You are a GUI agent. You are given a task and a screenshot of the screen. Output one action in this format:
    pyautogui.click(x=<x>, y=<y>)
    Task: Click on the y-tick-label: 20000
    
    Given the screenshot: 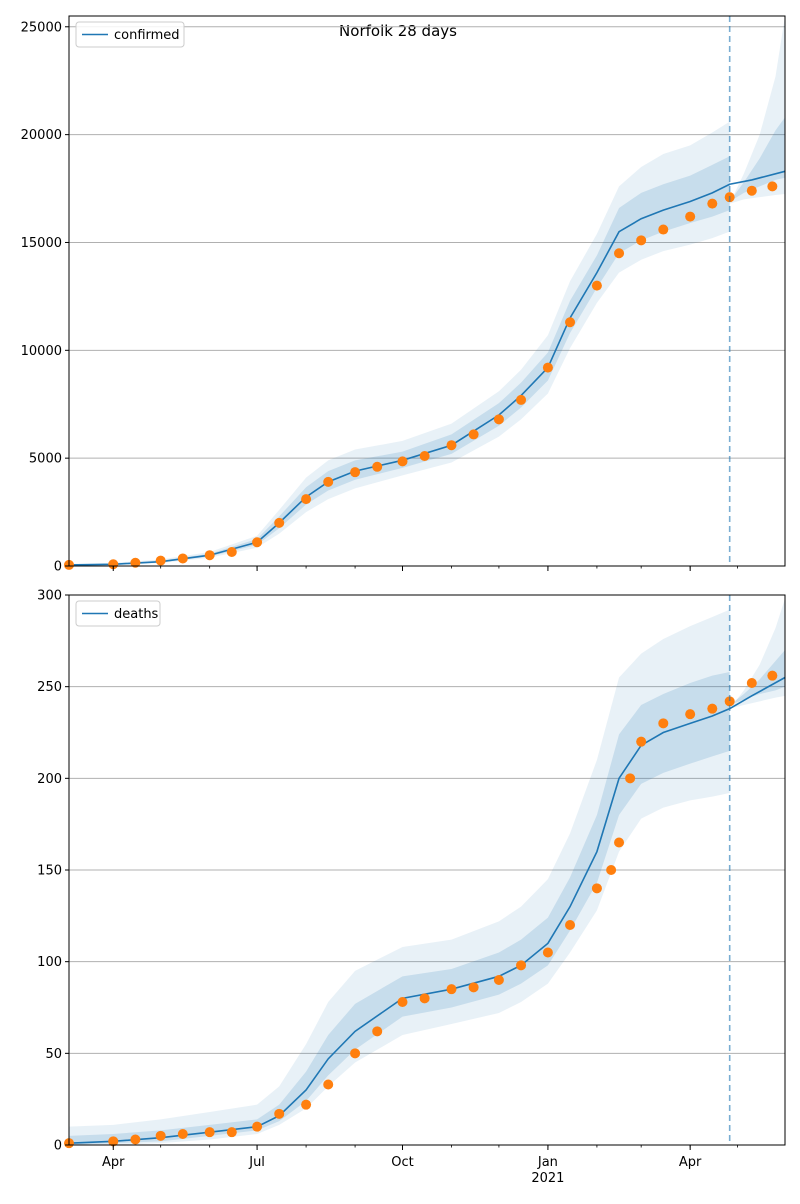 What is the action you would take?
    pyautogui.click(x=41, y=135)
    